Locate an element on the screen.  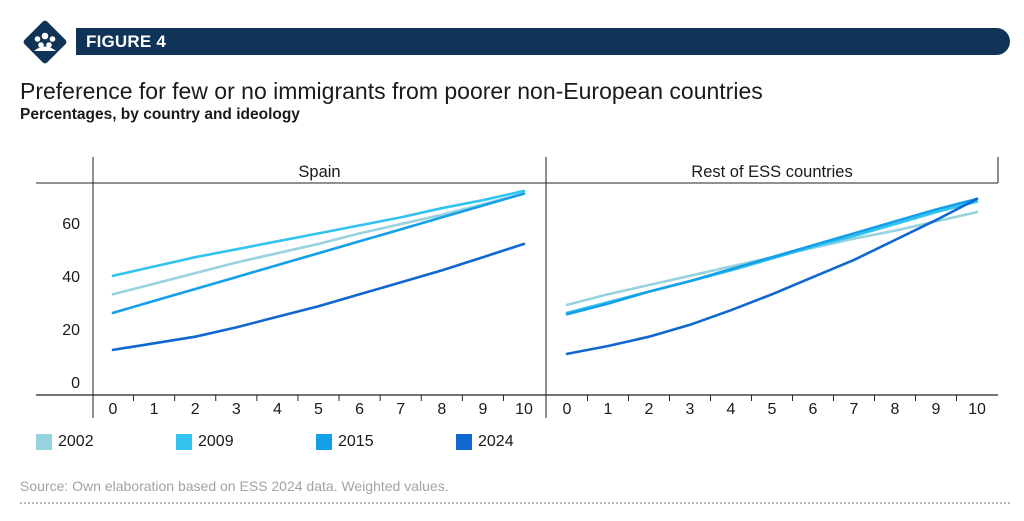
legend-item-2009: 2009 is located at coordinates (205, 442).